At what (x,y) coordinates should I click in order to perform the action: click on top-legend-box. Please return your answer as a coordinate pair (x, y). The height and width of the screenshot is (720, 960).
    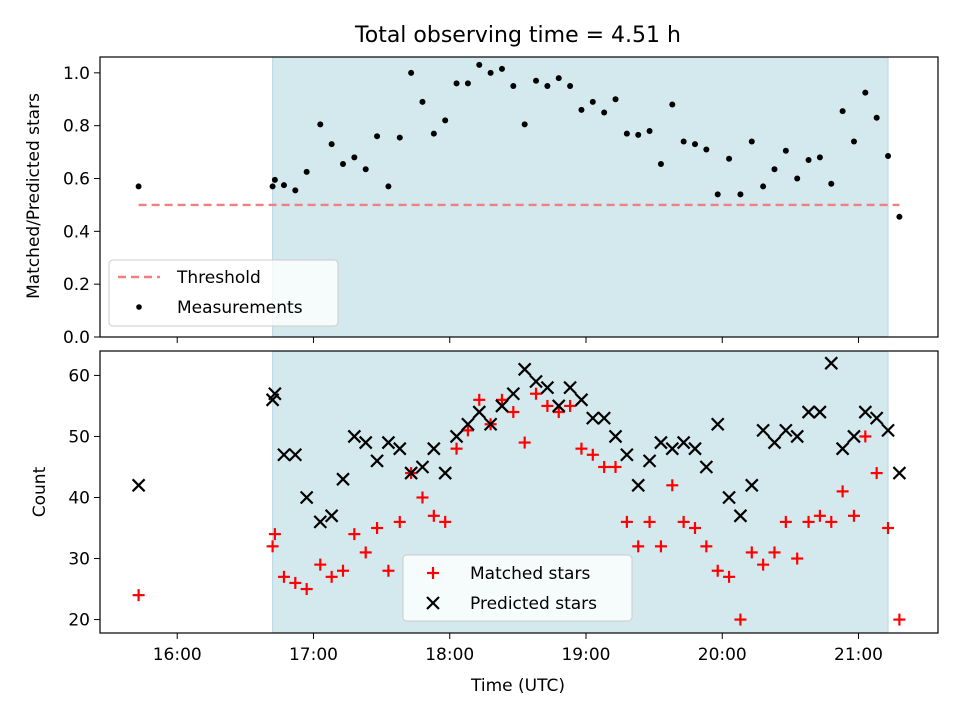
    Looking at the image, I should click on (223, 293).